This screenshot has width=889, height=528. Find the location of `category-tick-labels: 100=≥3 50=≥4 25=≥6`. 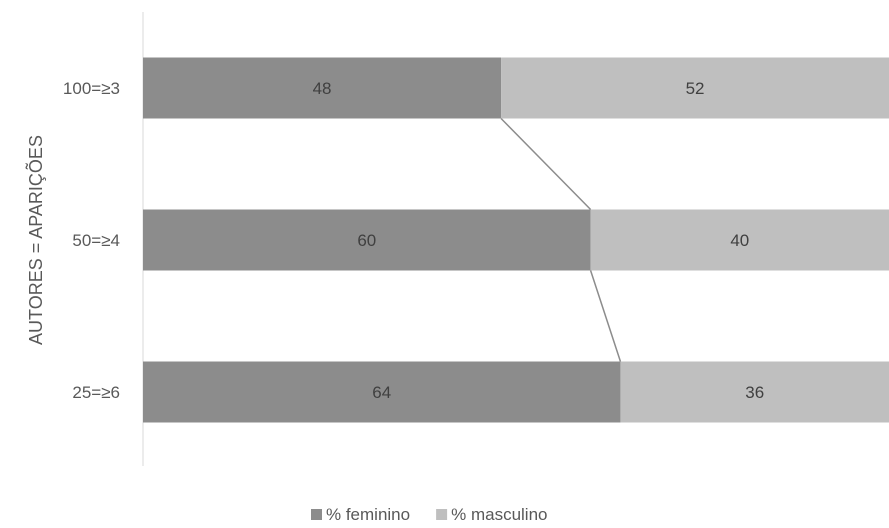

category-tick-labels: 100=≥3 50=≥4 25=≥6 is located at coordinates (91, 240).